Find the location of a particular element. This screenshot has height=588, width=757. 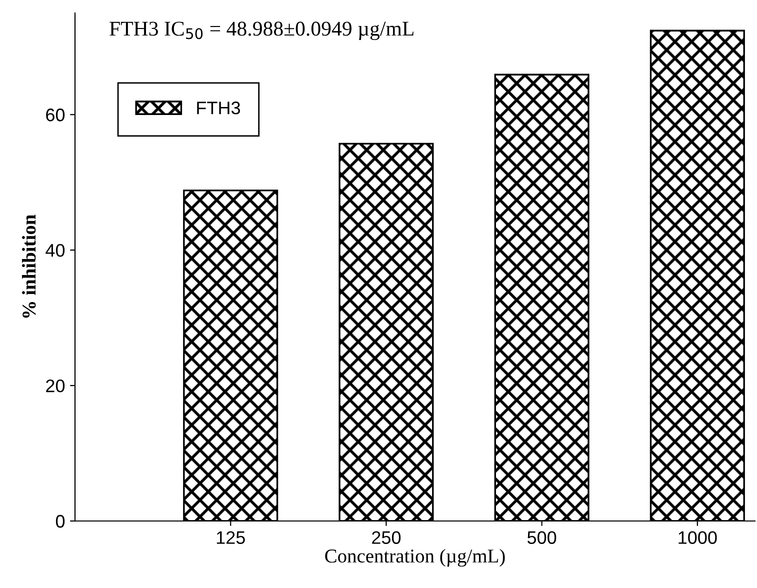

x-axis-title: Concentration (µg/mL) is located at coordinates (415, 557).